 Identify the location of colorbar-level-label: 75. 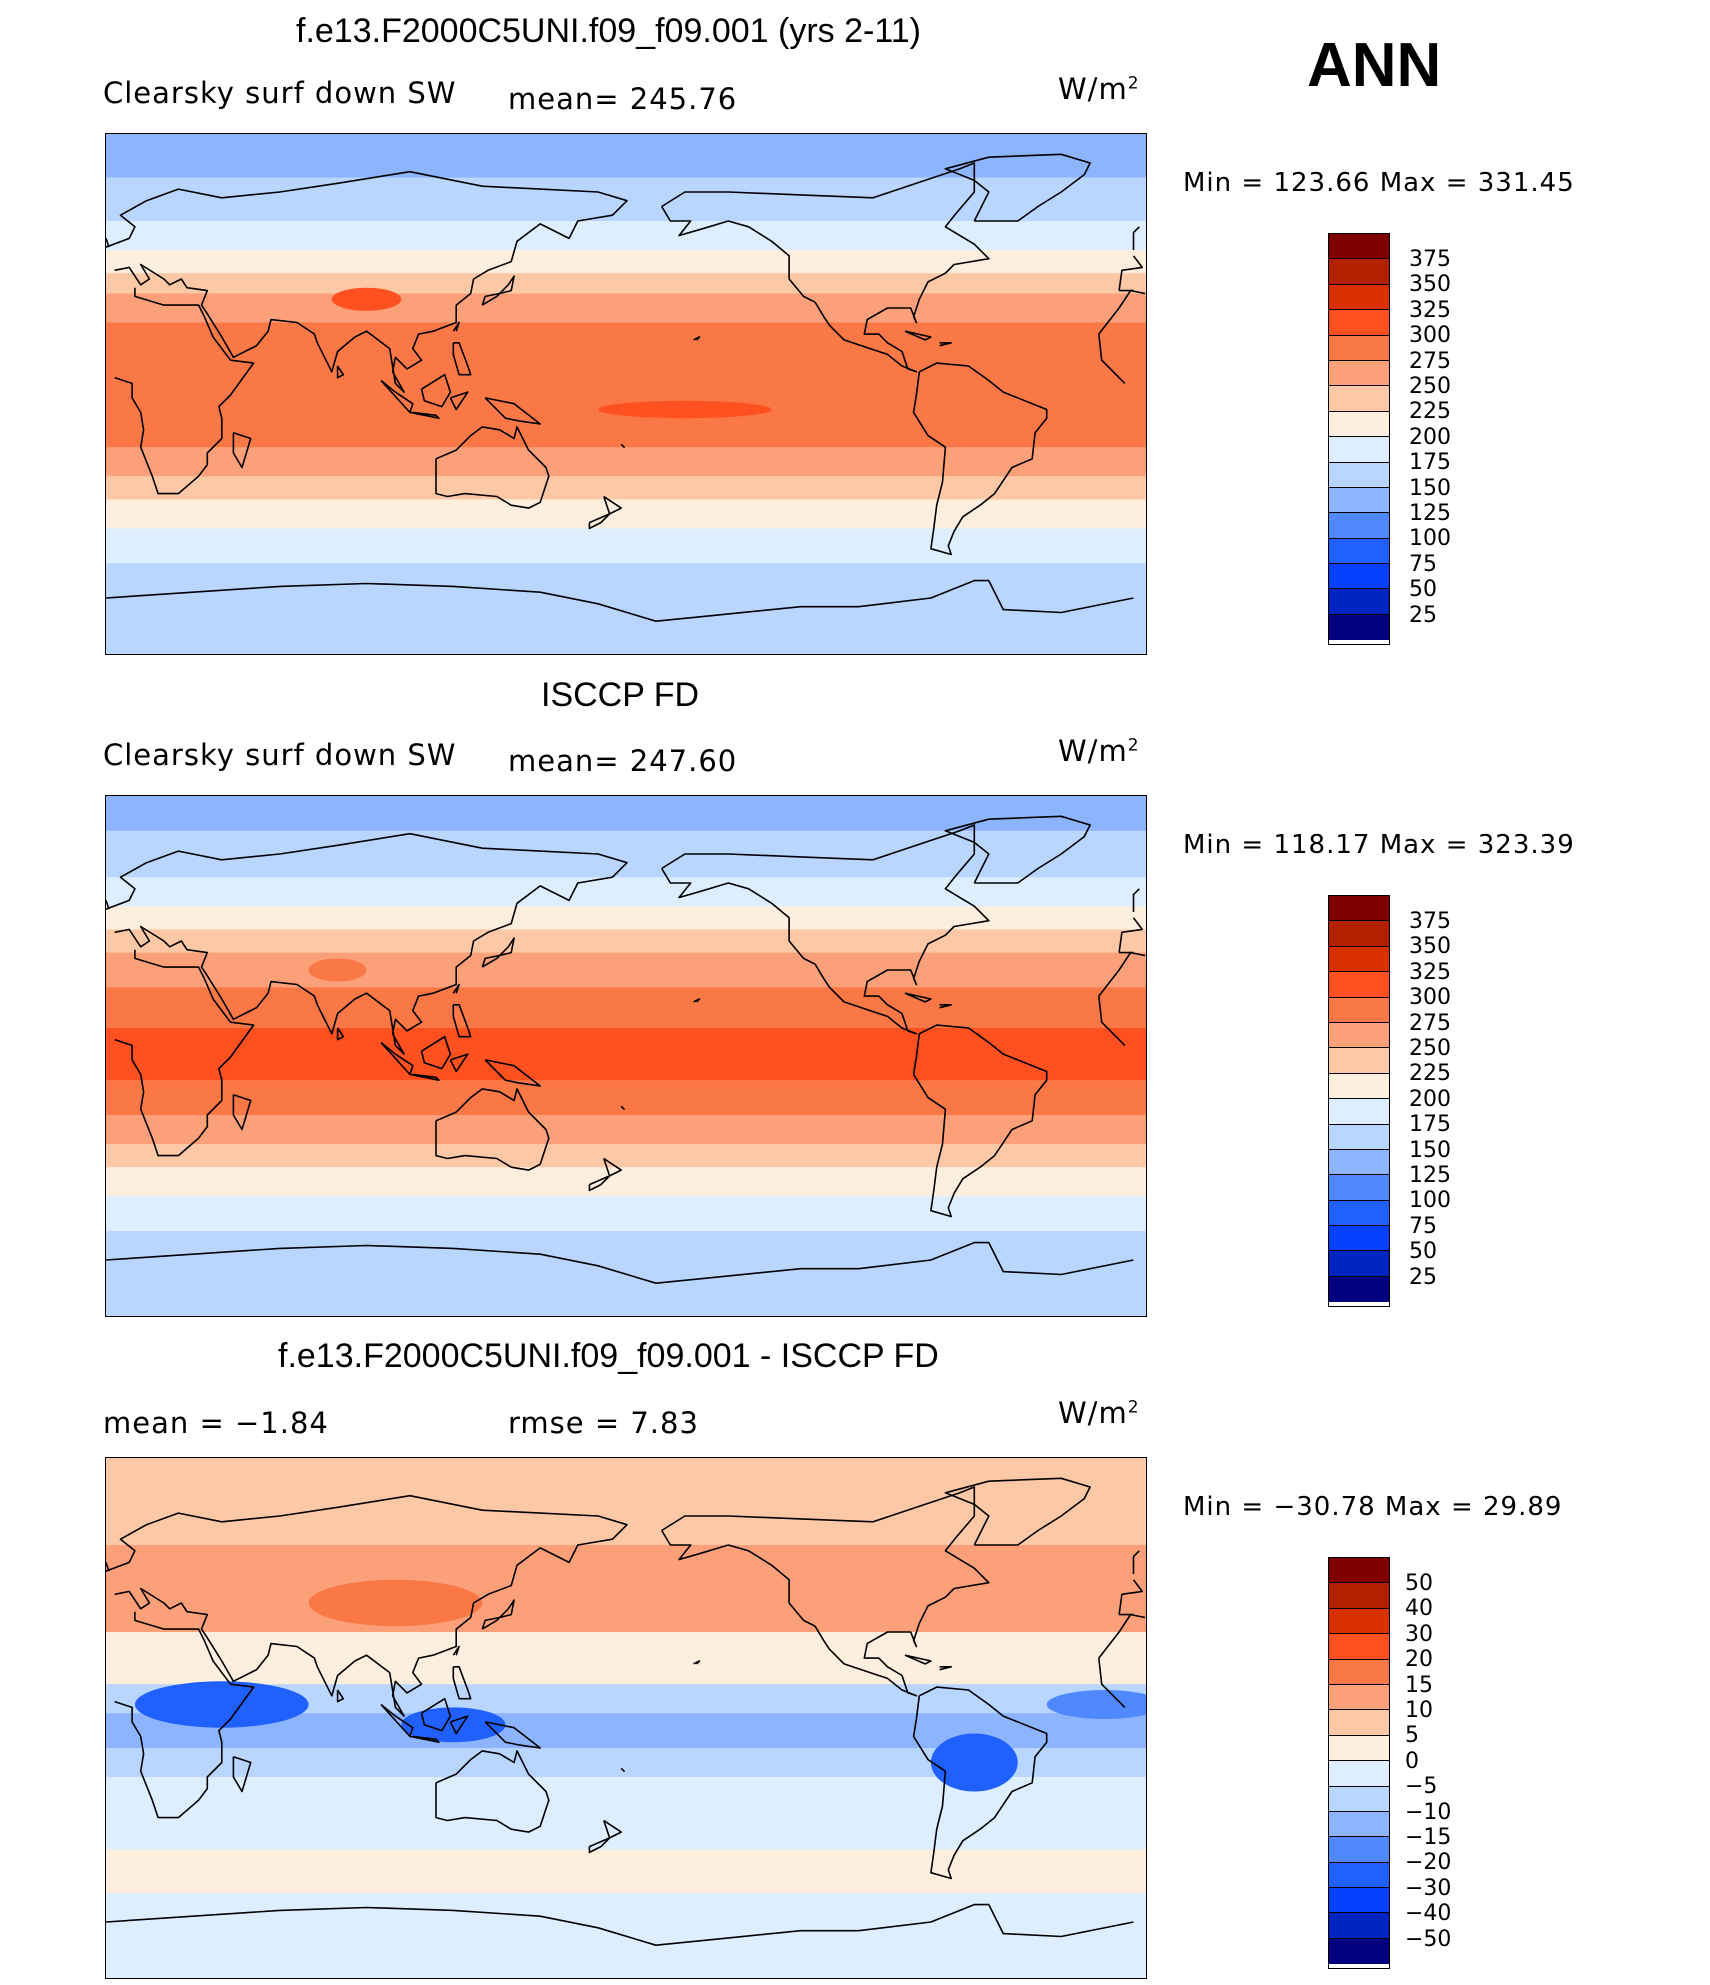
(1423, 1226).